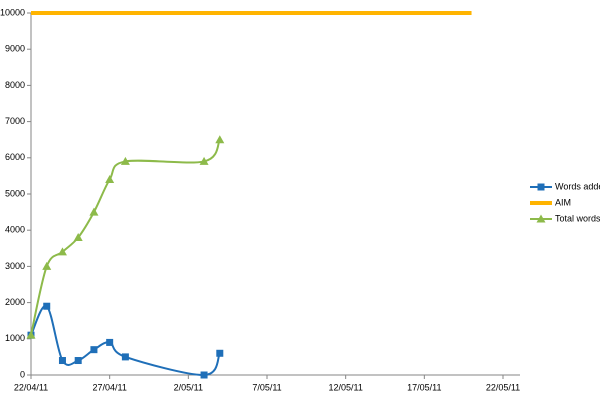 The image size is (600, 400). I want to click on y-tick-label: 5000, so click(15, 193).